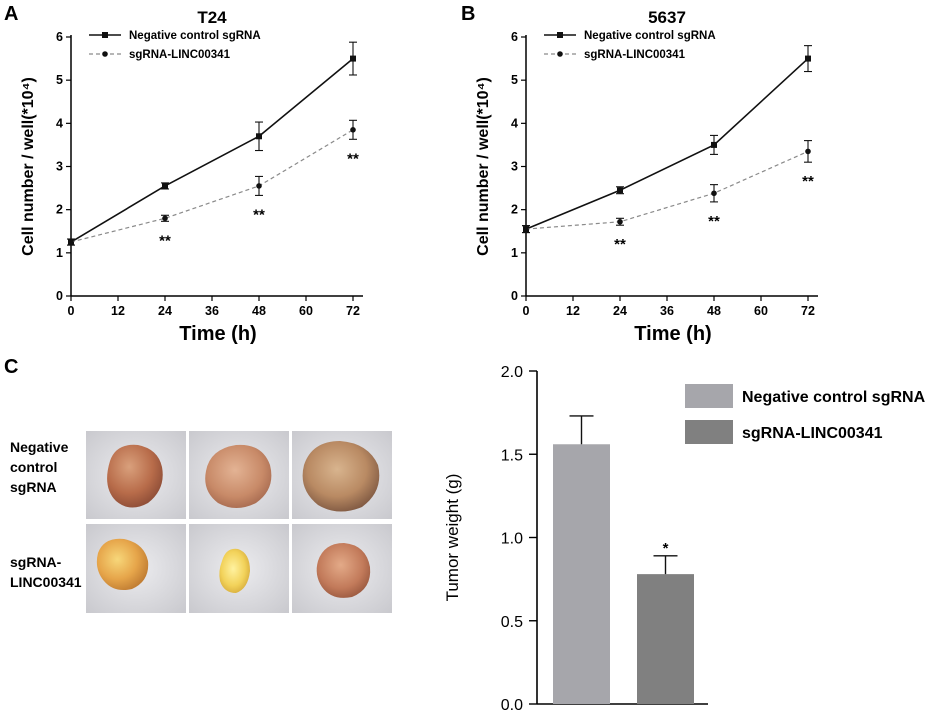 The image size is (934, 717). I want to click on tumor-photos, so click(239, 522).